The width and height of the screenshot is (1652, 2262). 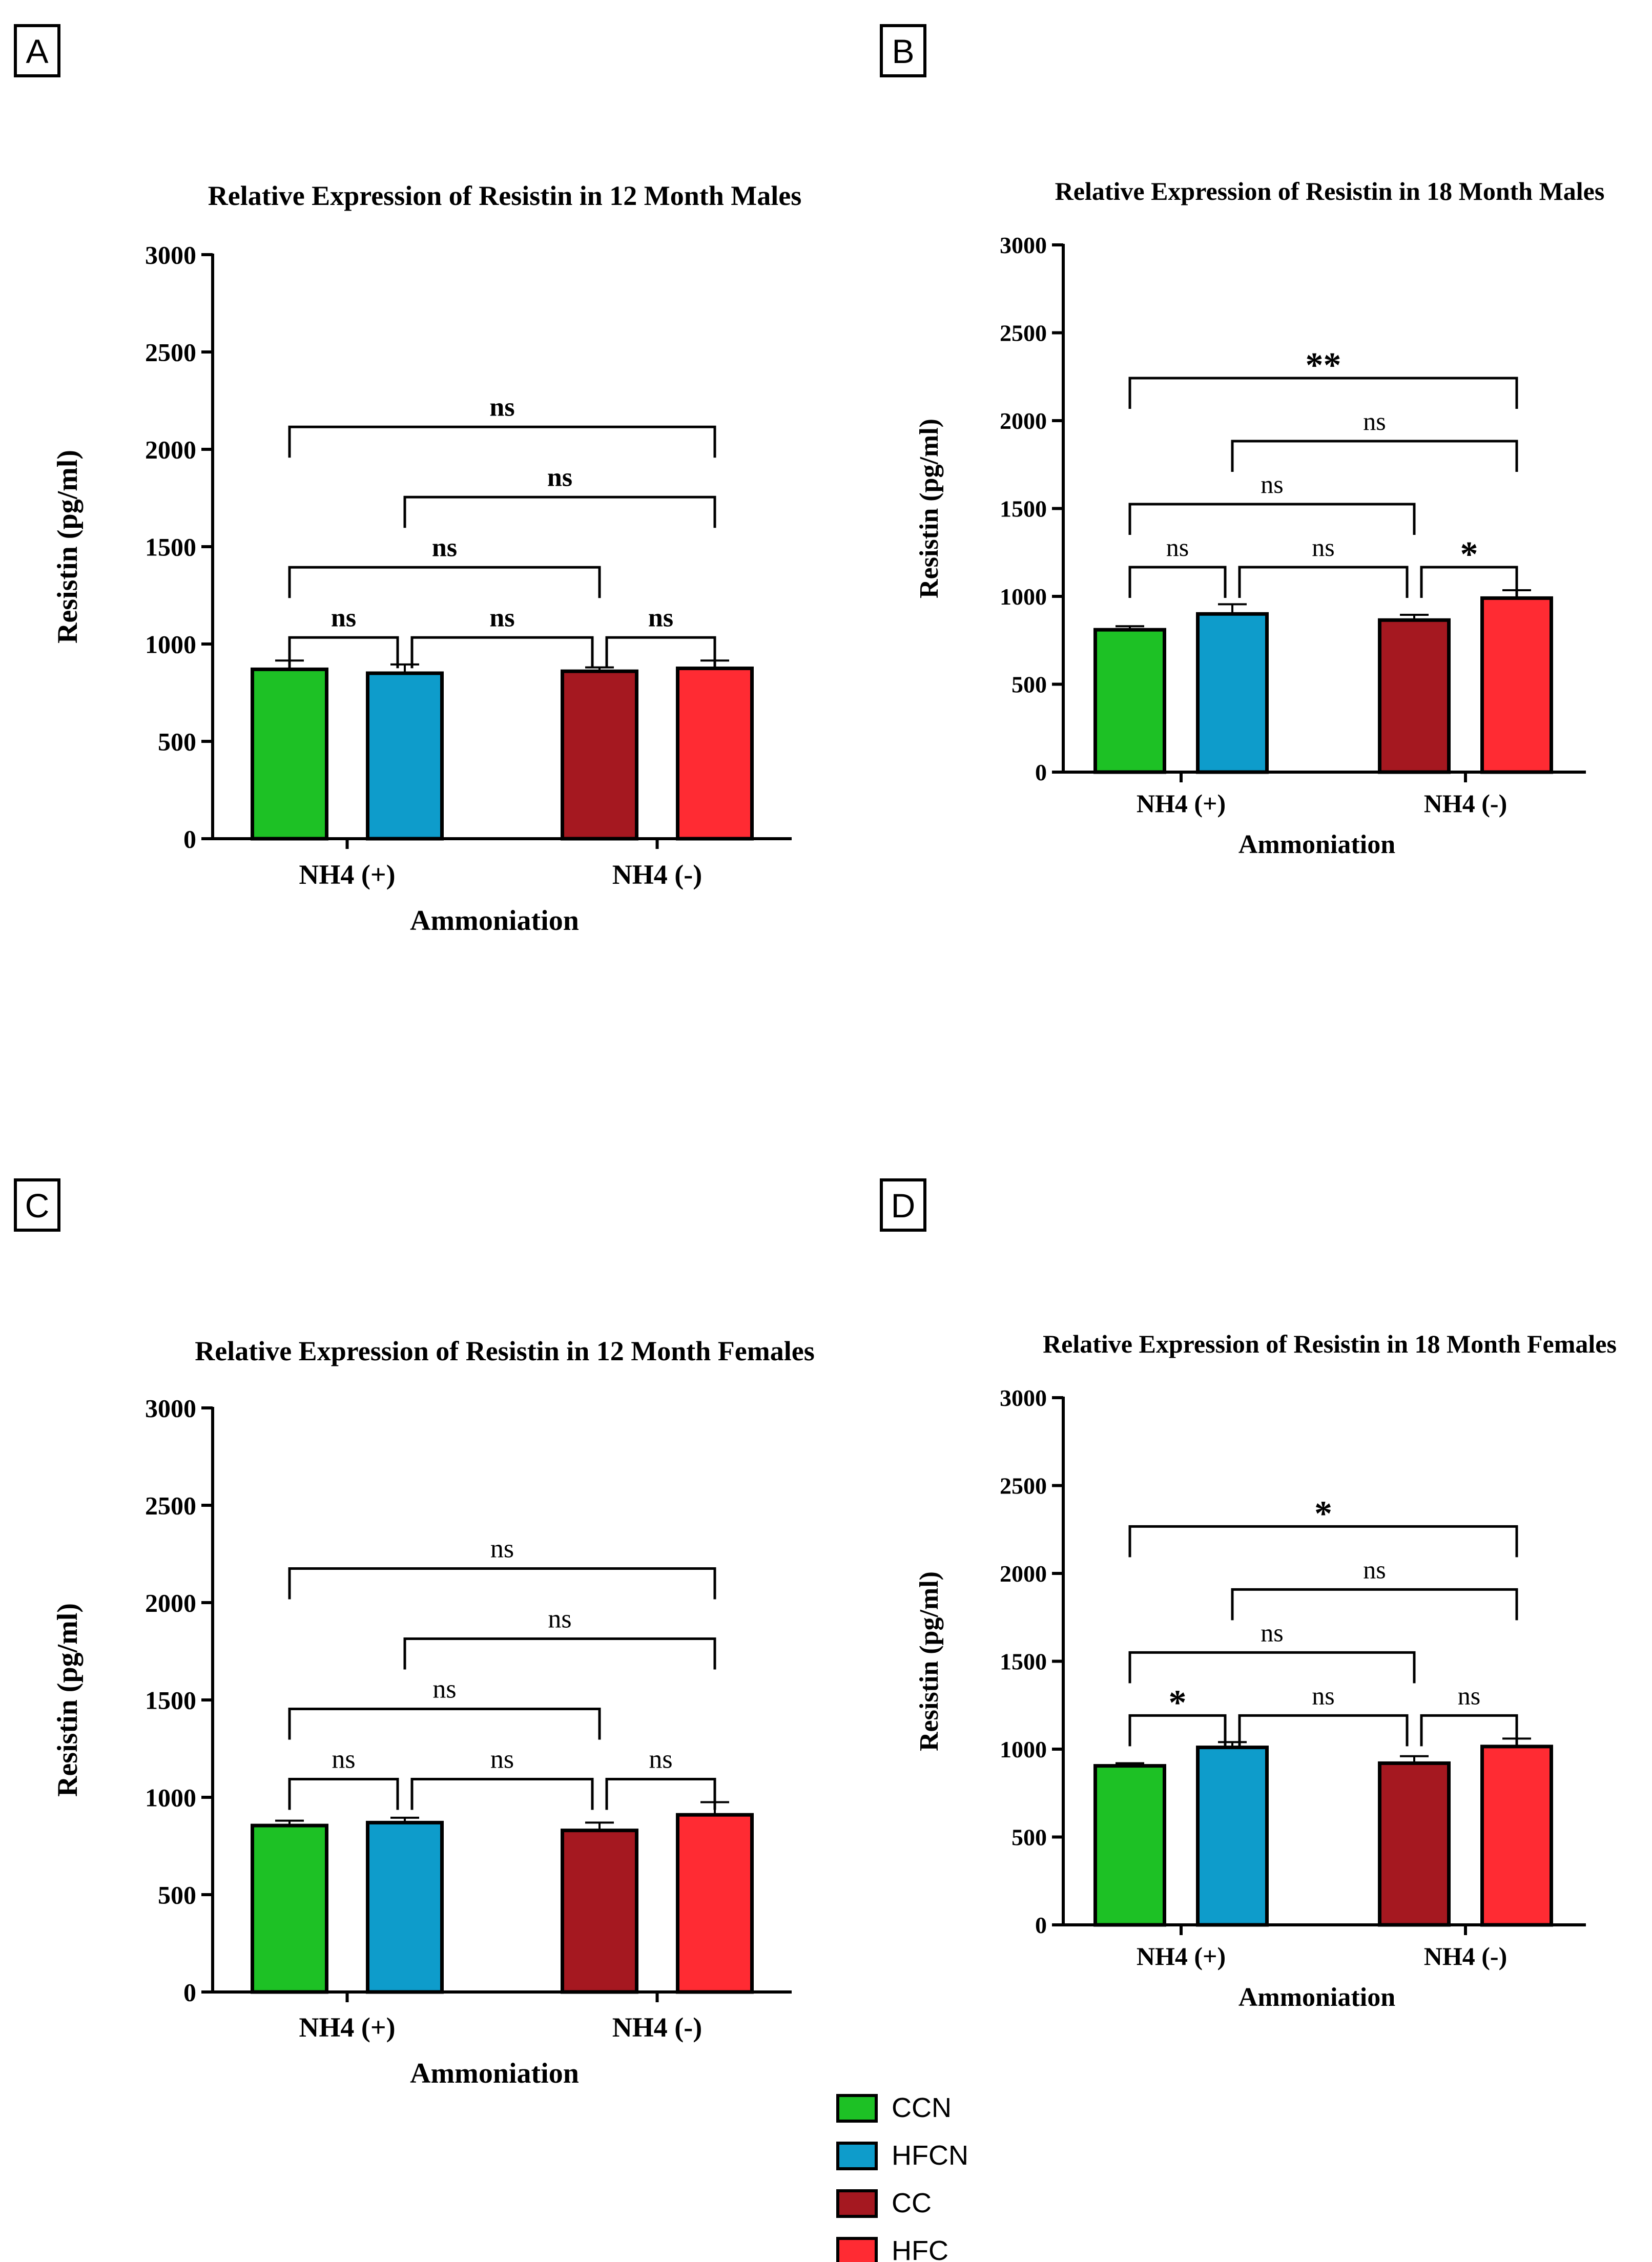 What do you see at coordinates (37, 1206) in the screenshot?
I see `panel-letter: C` at bounding box center [37, 1206].